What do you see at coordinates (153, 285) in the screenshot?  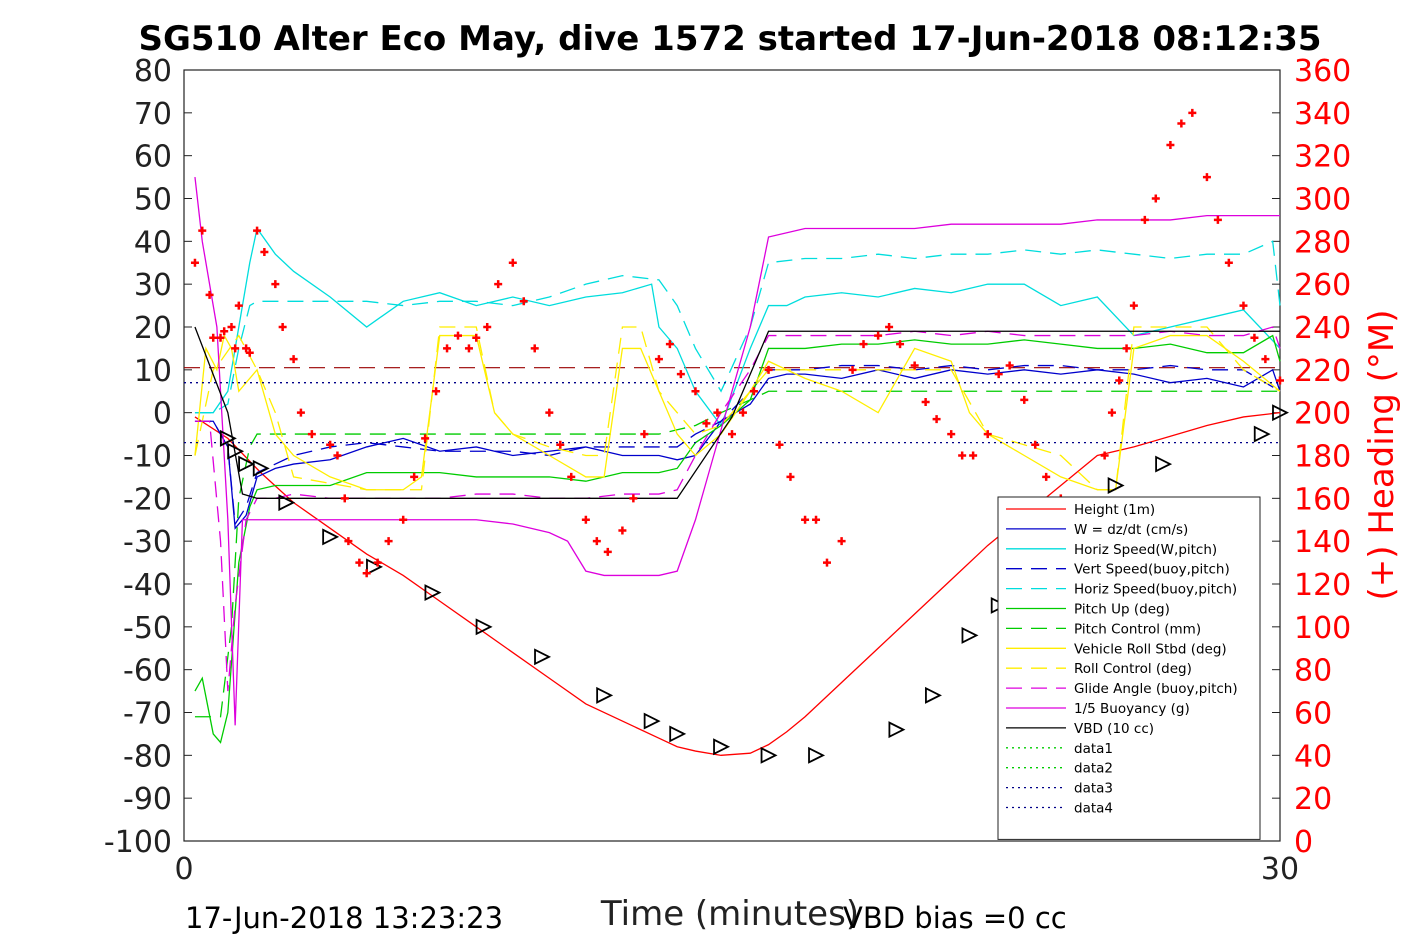 I see `y-tick-label: 30` at bounding box center [153, 285].